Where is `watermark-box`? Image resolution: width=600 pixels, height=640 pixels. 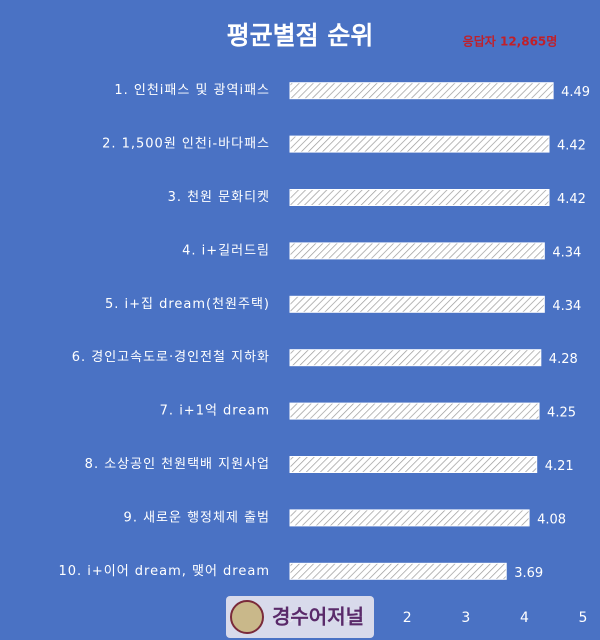
watermark-box is located at coordinates (300, 617).